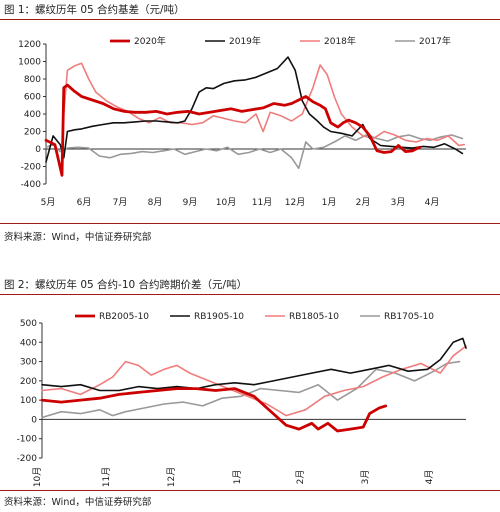 This screenshot has height=512, width=500. I want to click on y-tick-label: 500, so click(28, 324).